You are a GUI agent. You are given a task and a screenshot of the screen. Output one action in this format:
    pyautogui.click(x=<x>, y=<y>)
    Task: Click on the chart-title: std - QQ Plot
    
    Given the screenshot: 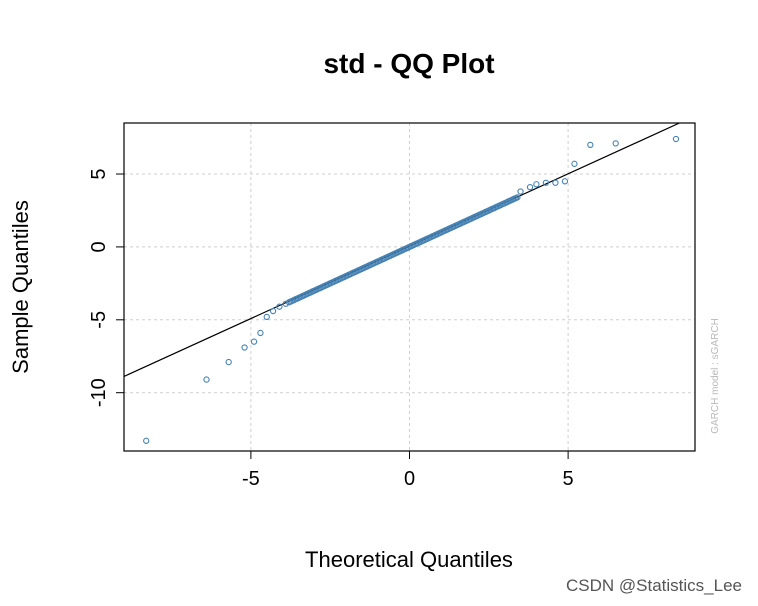 What is the action you would take?
    pyautogui.click(x=408, y=63)
    